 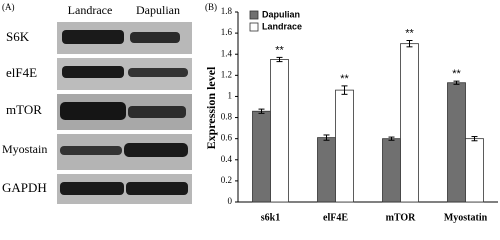 What do you see at coordinates (227, 117) in the screenshot?
I see `y-tick-label: 0.8` at bounding box center [227, 117].